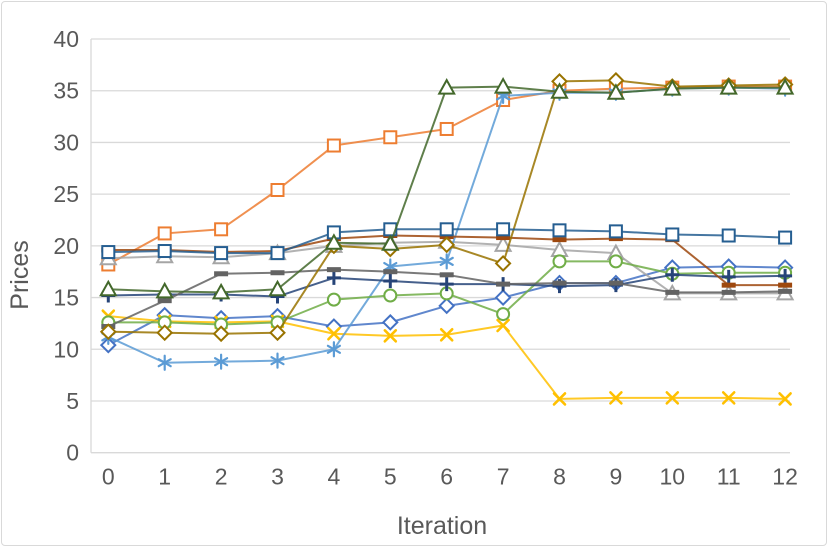 The image size is (830, 550). What do you see at coordinates (66, 349) in the screenshot?
I see `y-tick-label: 10` at bounding box center [66, 349].